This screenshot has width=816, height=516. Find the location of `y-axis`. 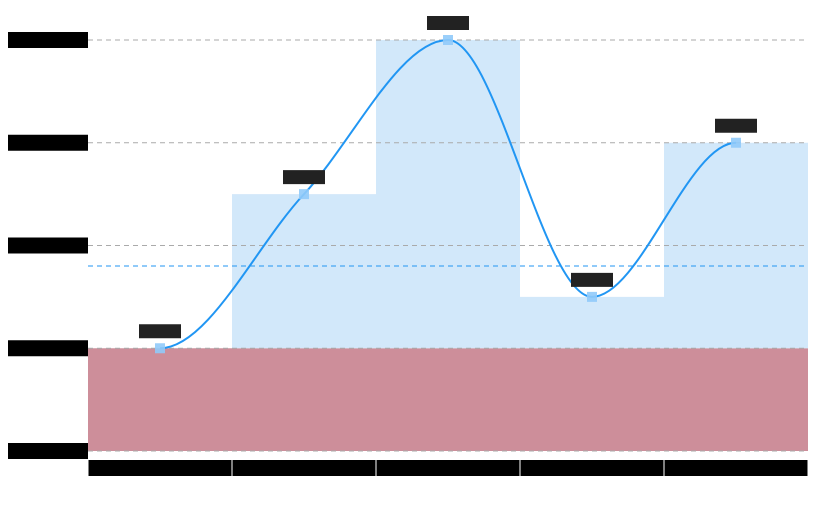

y-axis is located at coordinates (48, 245).